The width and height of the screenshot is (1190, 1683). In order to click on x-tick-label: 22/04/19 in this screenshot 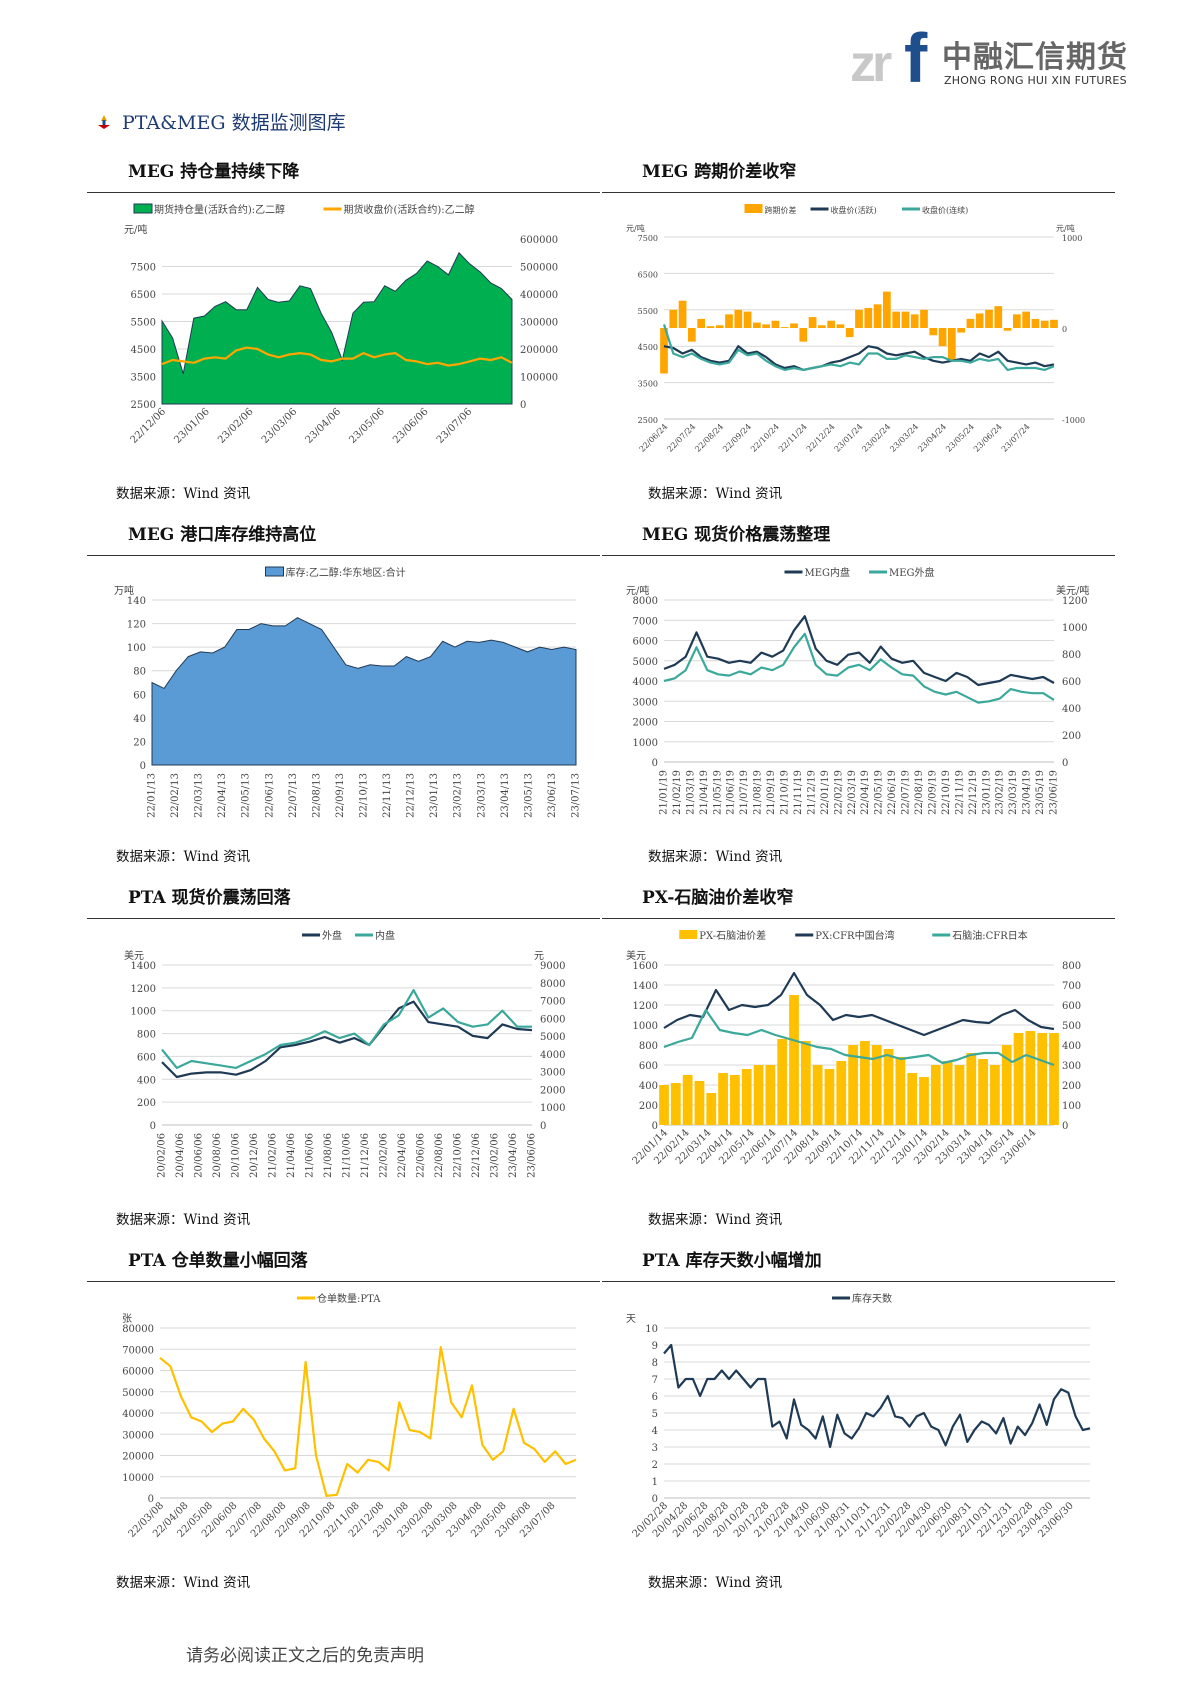, I will do `click(865, 792)`.